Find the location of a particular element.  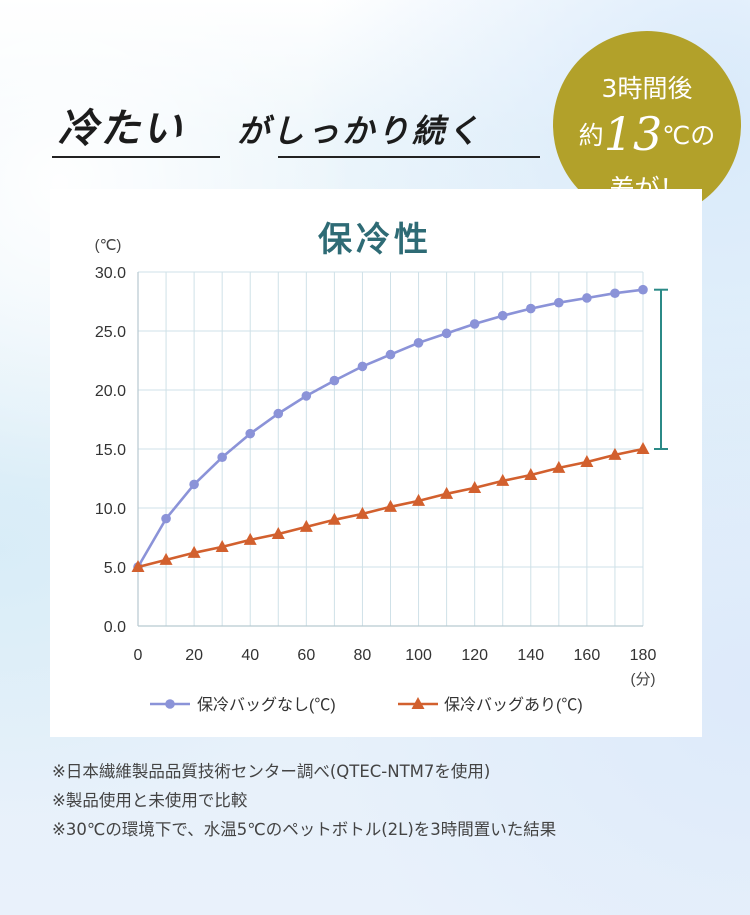

footnote: ※30℃の環境下で、水温5℃のペットボトル(2L)を3時間置いた結果 is located at coordinates (304, 829).